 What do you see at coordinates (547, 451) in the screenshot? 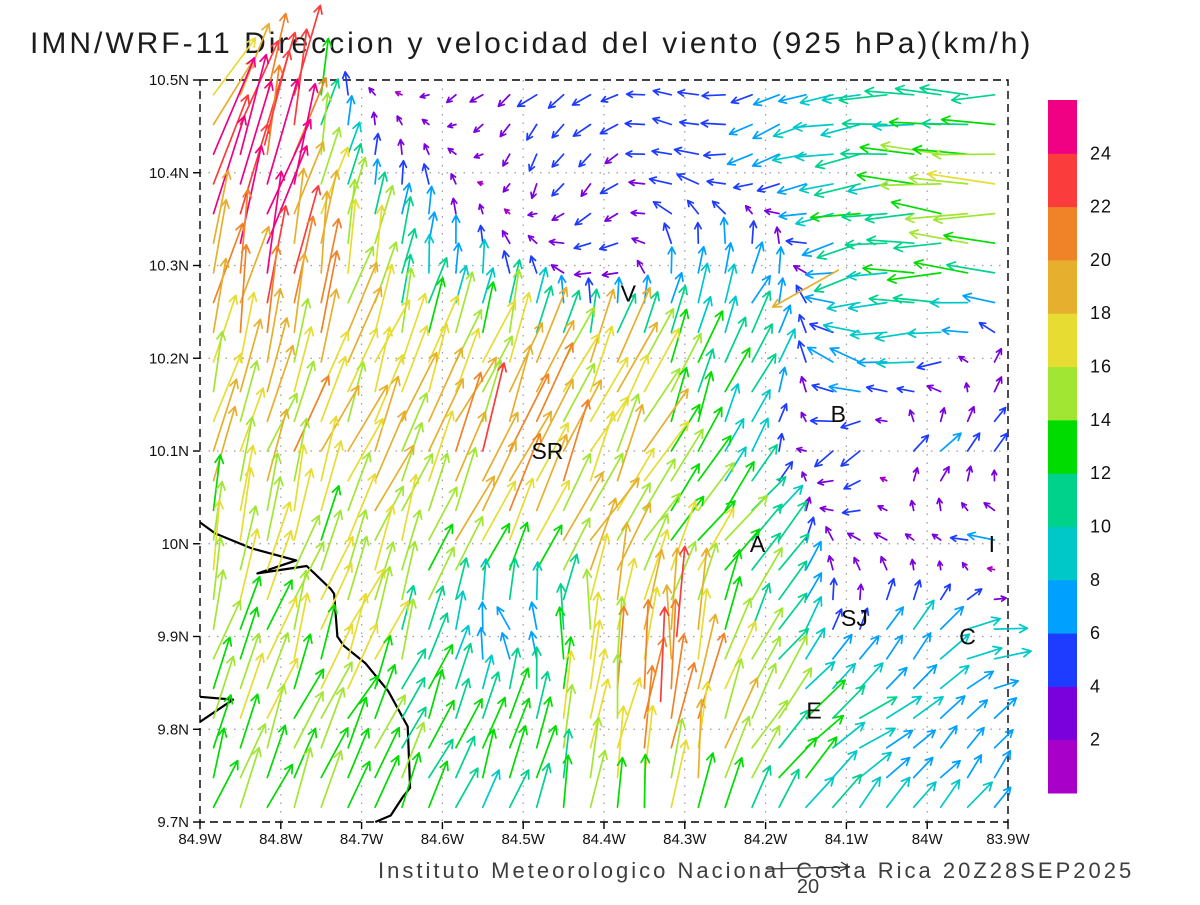
I see `city-label-sr: SR` at bounding box center [547, 451].